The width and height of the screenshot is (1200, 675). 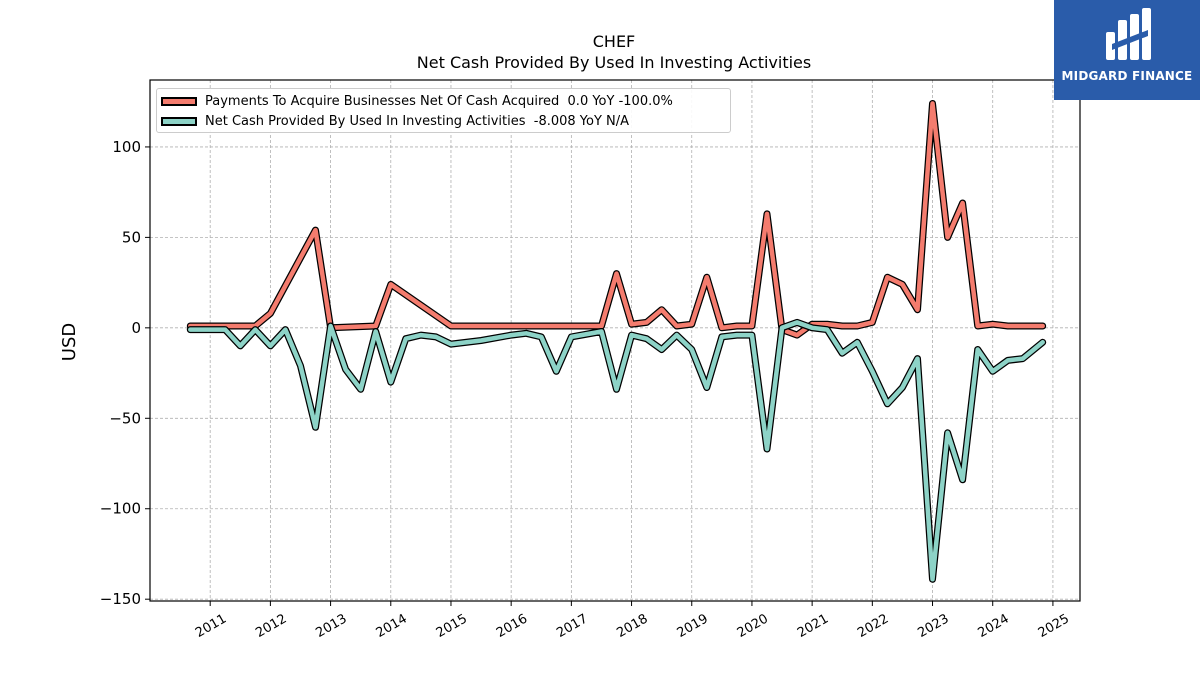 What do you see at coordinates (69, 342) in the screenshot?
I see `y-axis-label: USD` at bounding box center [69, 342].